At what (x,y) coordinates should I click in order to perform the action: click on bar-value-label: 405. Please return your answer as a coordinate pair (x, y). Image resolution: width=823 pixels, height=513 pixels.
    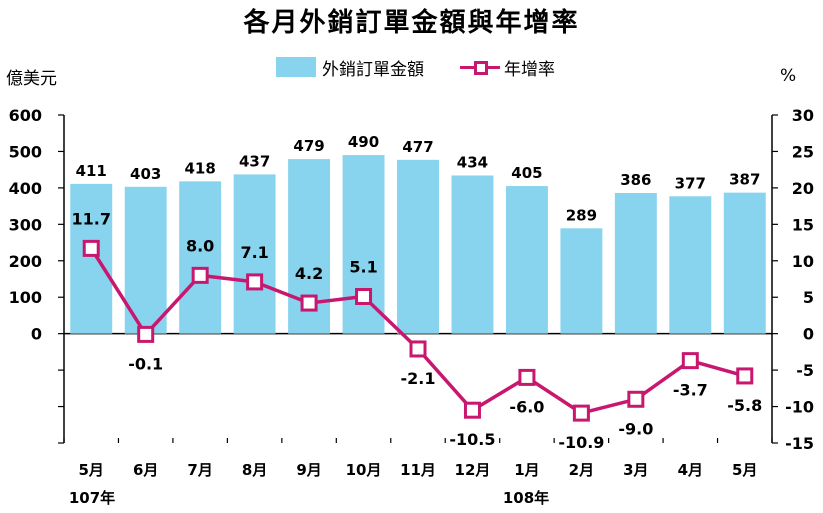
    Looking at the image, I should click on (526, 173).